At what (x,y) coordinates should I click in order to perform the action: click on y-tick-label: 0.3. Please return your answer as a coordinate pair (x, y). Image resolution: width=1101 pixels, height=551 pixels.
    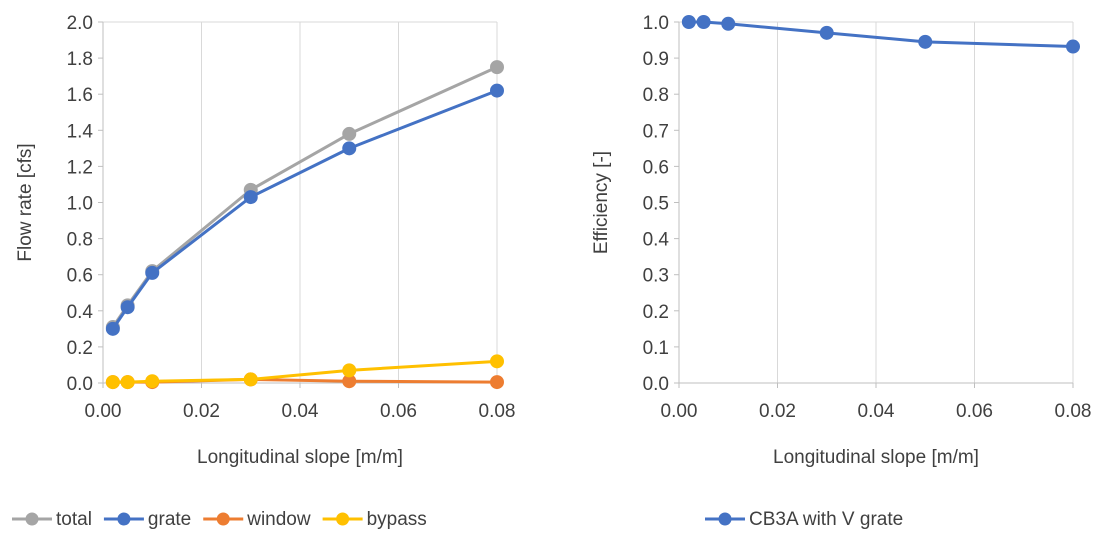
    Looking at the image, I should click on (656, 276).